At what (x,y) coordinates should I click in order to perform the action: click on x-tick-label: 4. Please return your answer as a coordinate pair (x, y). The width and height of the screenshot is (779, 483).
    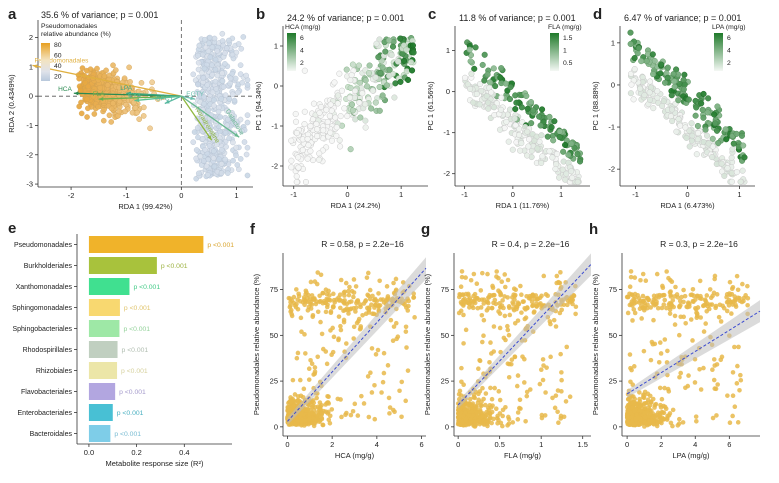
    Looking at the image, I should click on (377, 444).